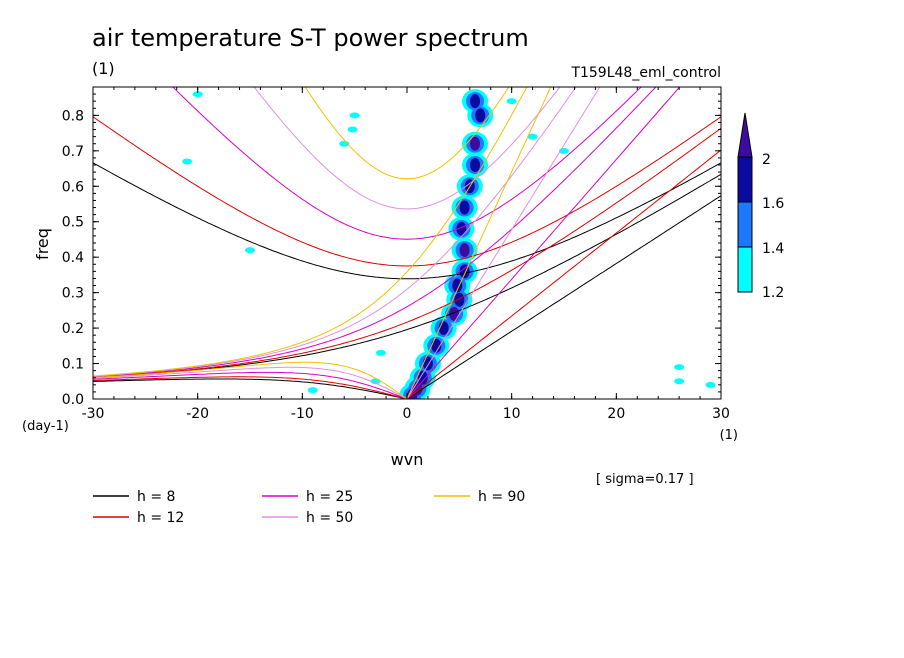 Image resolution: width=904 pixels, height=658 pixels. What do you see at coordinates (329, 518) in the screenshot?
I see `legend-label: h = 50` at bounding box center [329, 518].